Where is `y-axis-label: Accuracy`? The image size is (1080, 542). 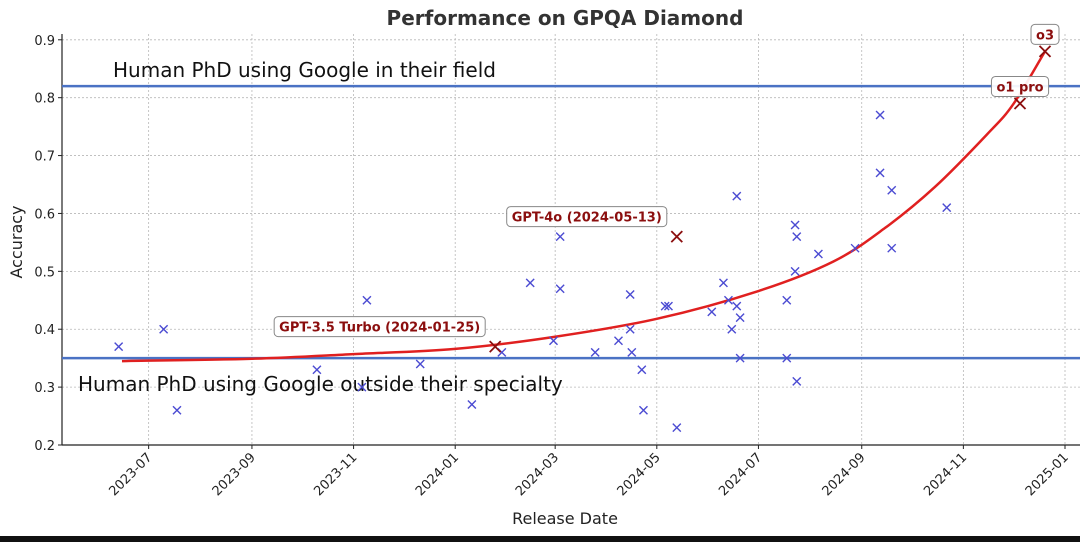 y-axis-label: Accuracy is located at coordinates (16, 241).